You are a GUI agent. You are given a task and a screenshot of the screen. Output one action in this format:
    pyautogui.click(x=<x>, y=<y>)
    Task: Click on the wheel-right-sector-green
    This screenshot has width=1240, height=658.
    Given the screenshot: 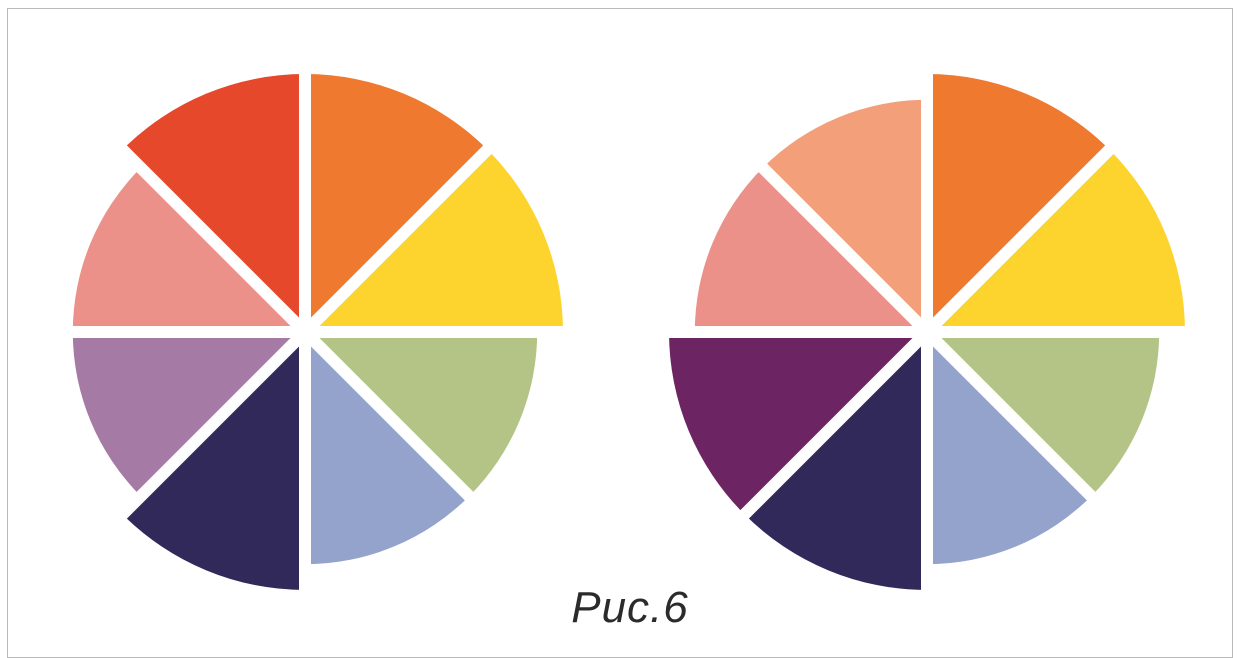 What is the action you would take?
    pyautogui.click(x=1043, y=414)
    